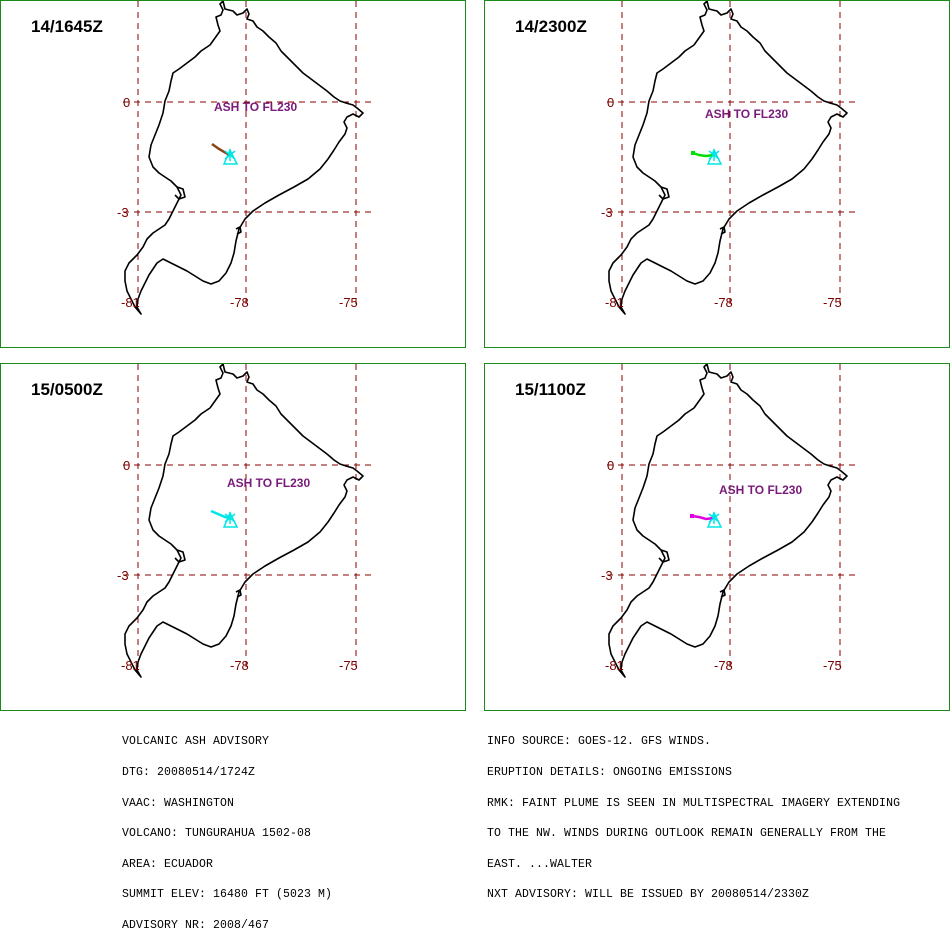  Describe the element at coordinates (540, 864) in the screenshot. I see `advisory-line: EAST. ...WALTER` at that location.